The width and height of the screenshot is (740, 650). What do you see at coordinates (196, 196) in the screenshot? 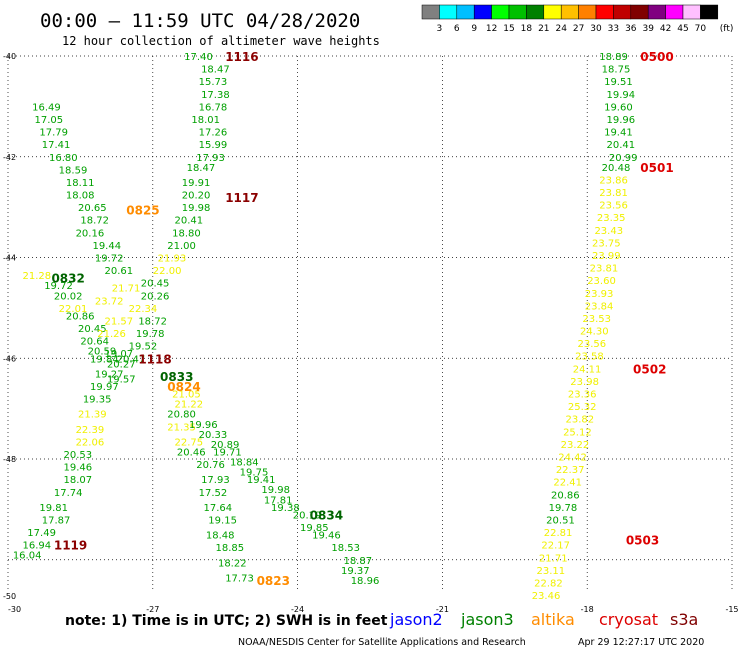
I see `swh-value: 20.20` at bounding box center [196, 196].